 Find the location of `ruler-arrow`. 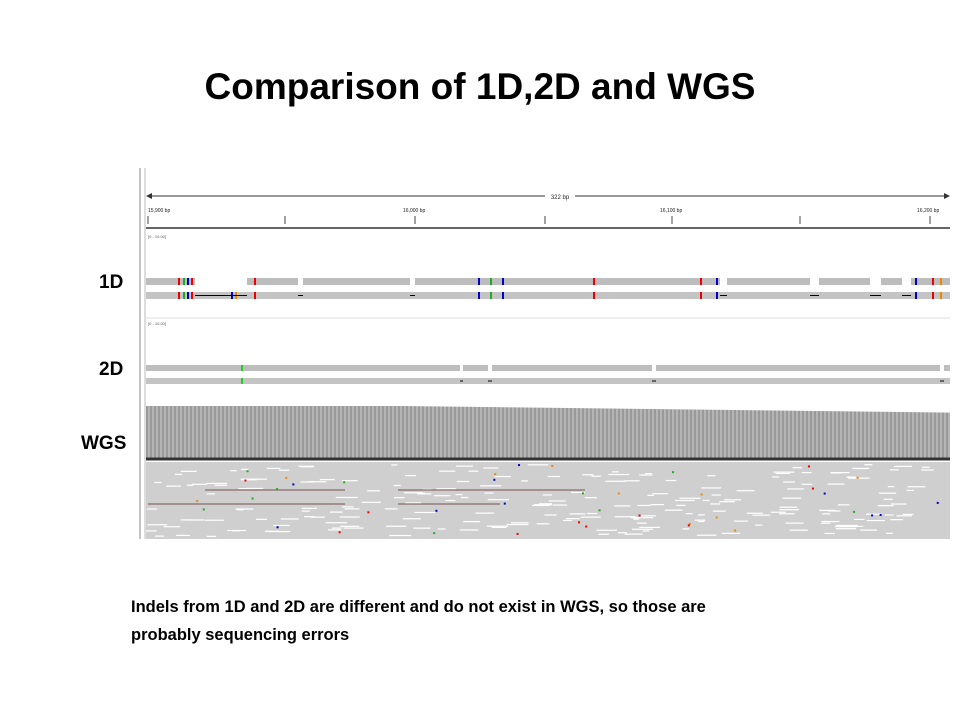

ruler-arrow is located at coordinates (947, 196).